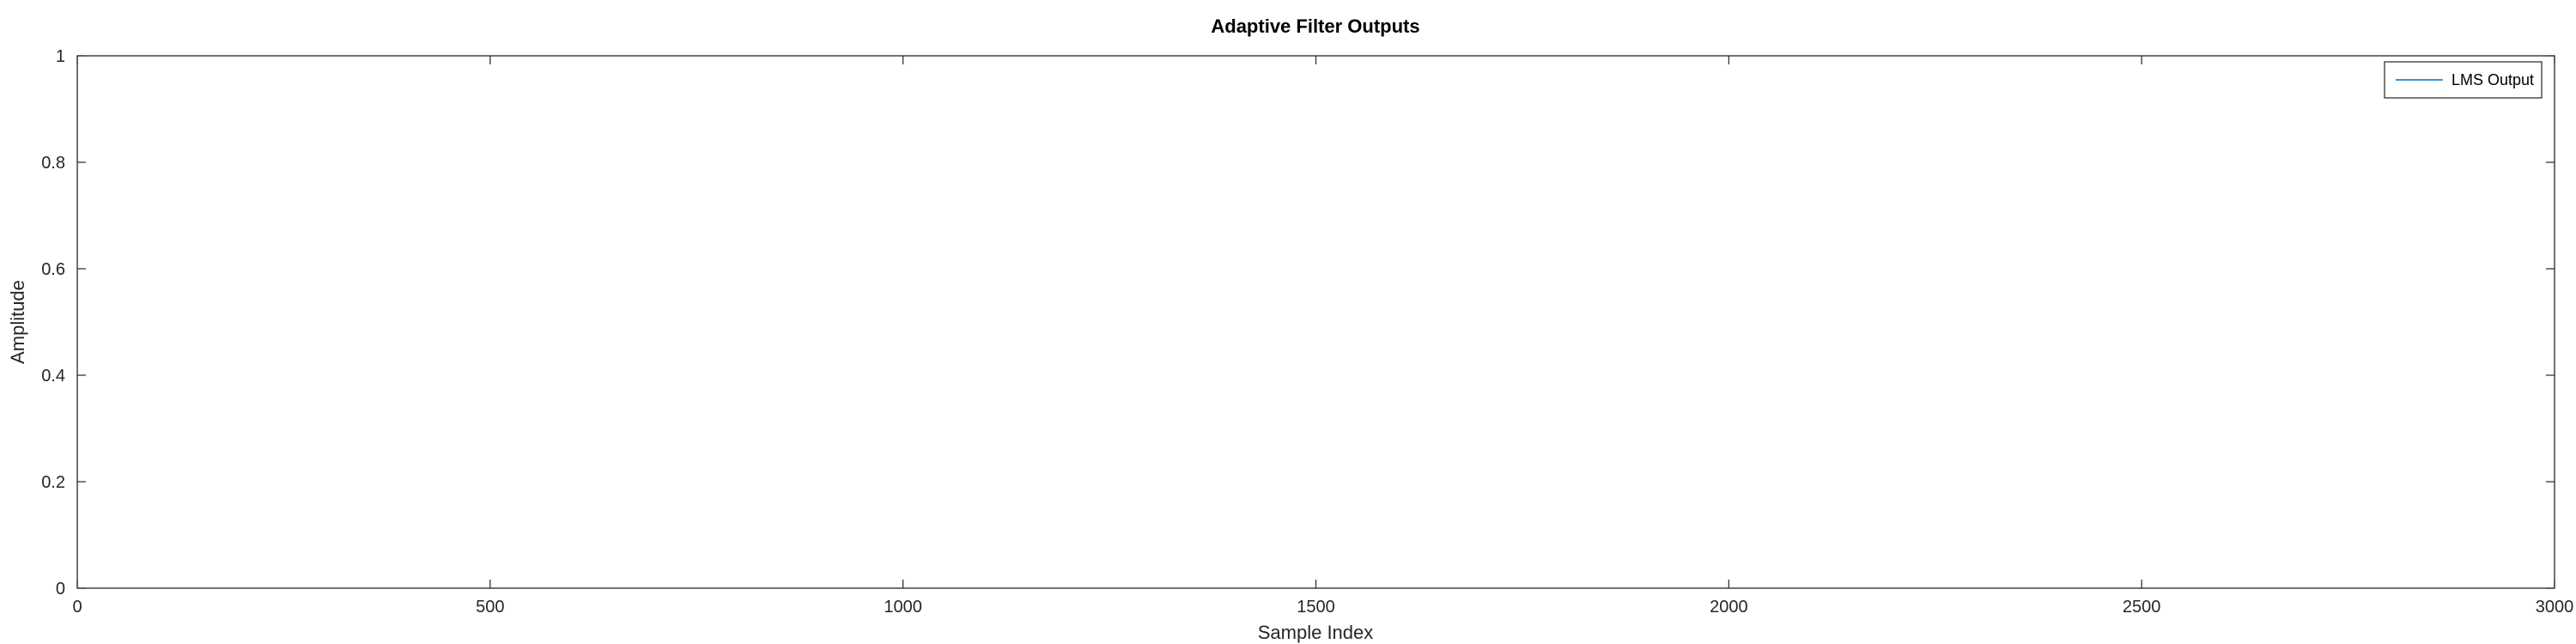 Image resolution: width=2576 pixels, height=644 pixels. I want to click on y-tick-label: 0.2, so click(53, 483).